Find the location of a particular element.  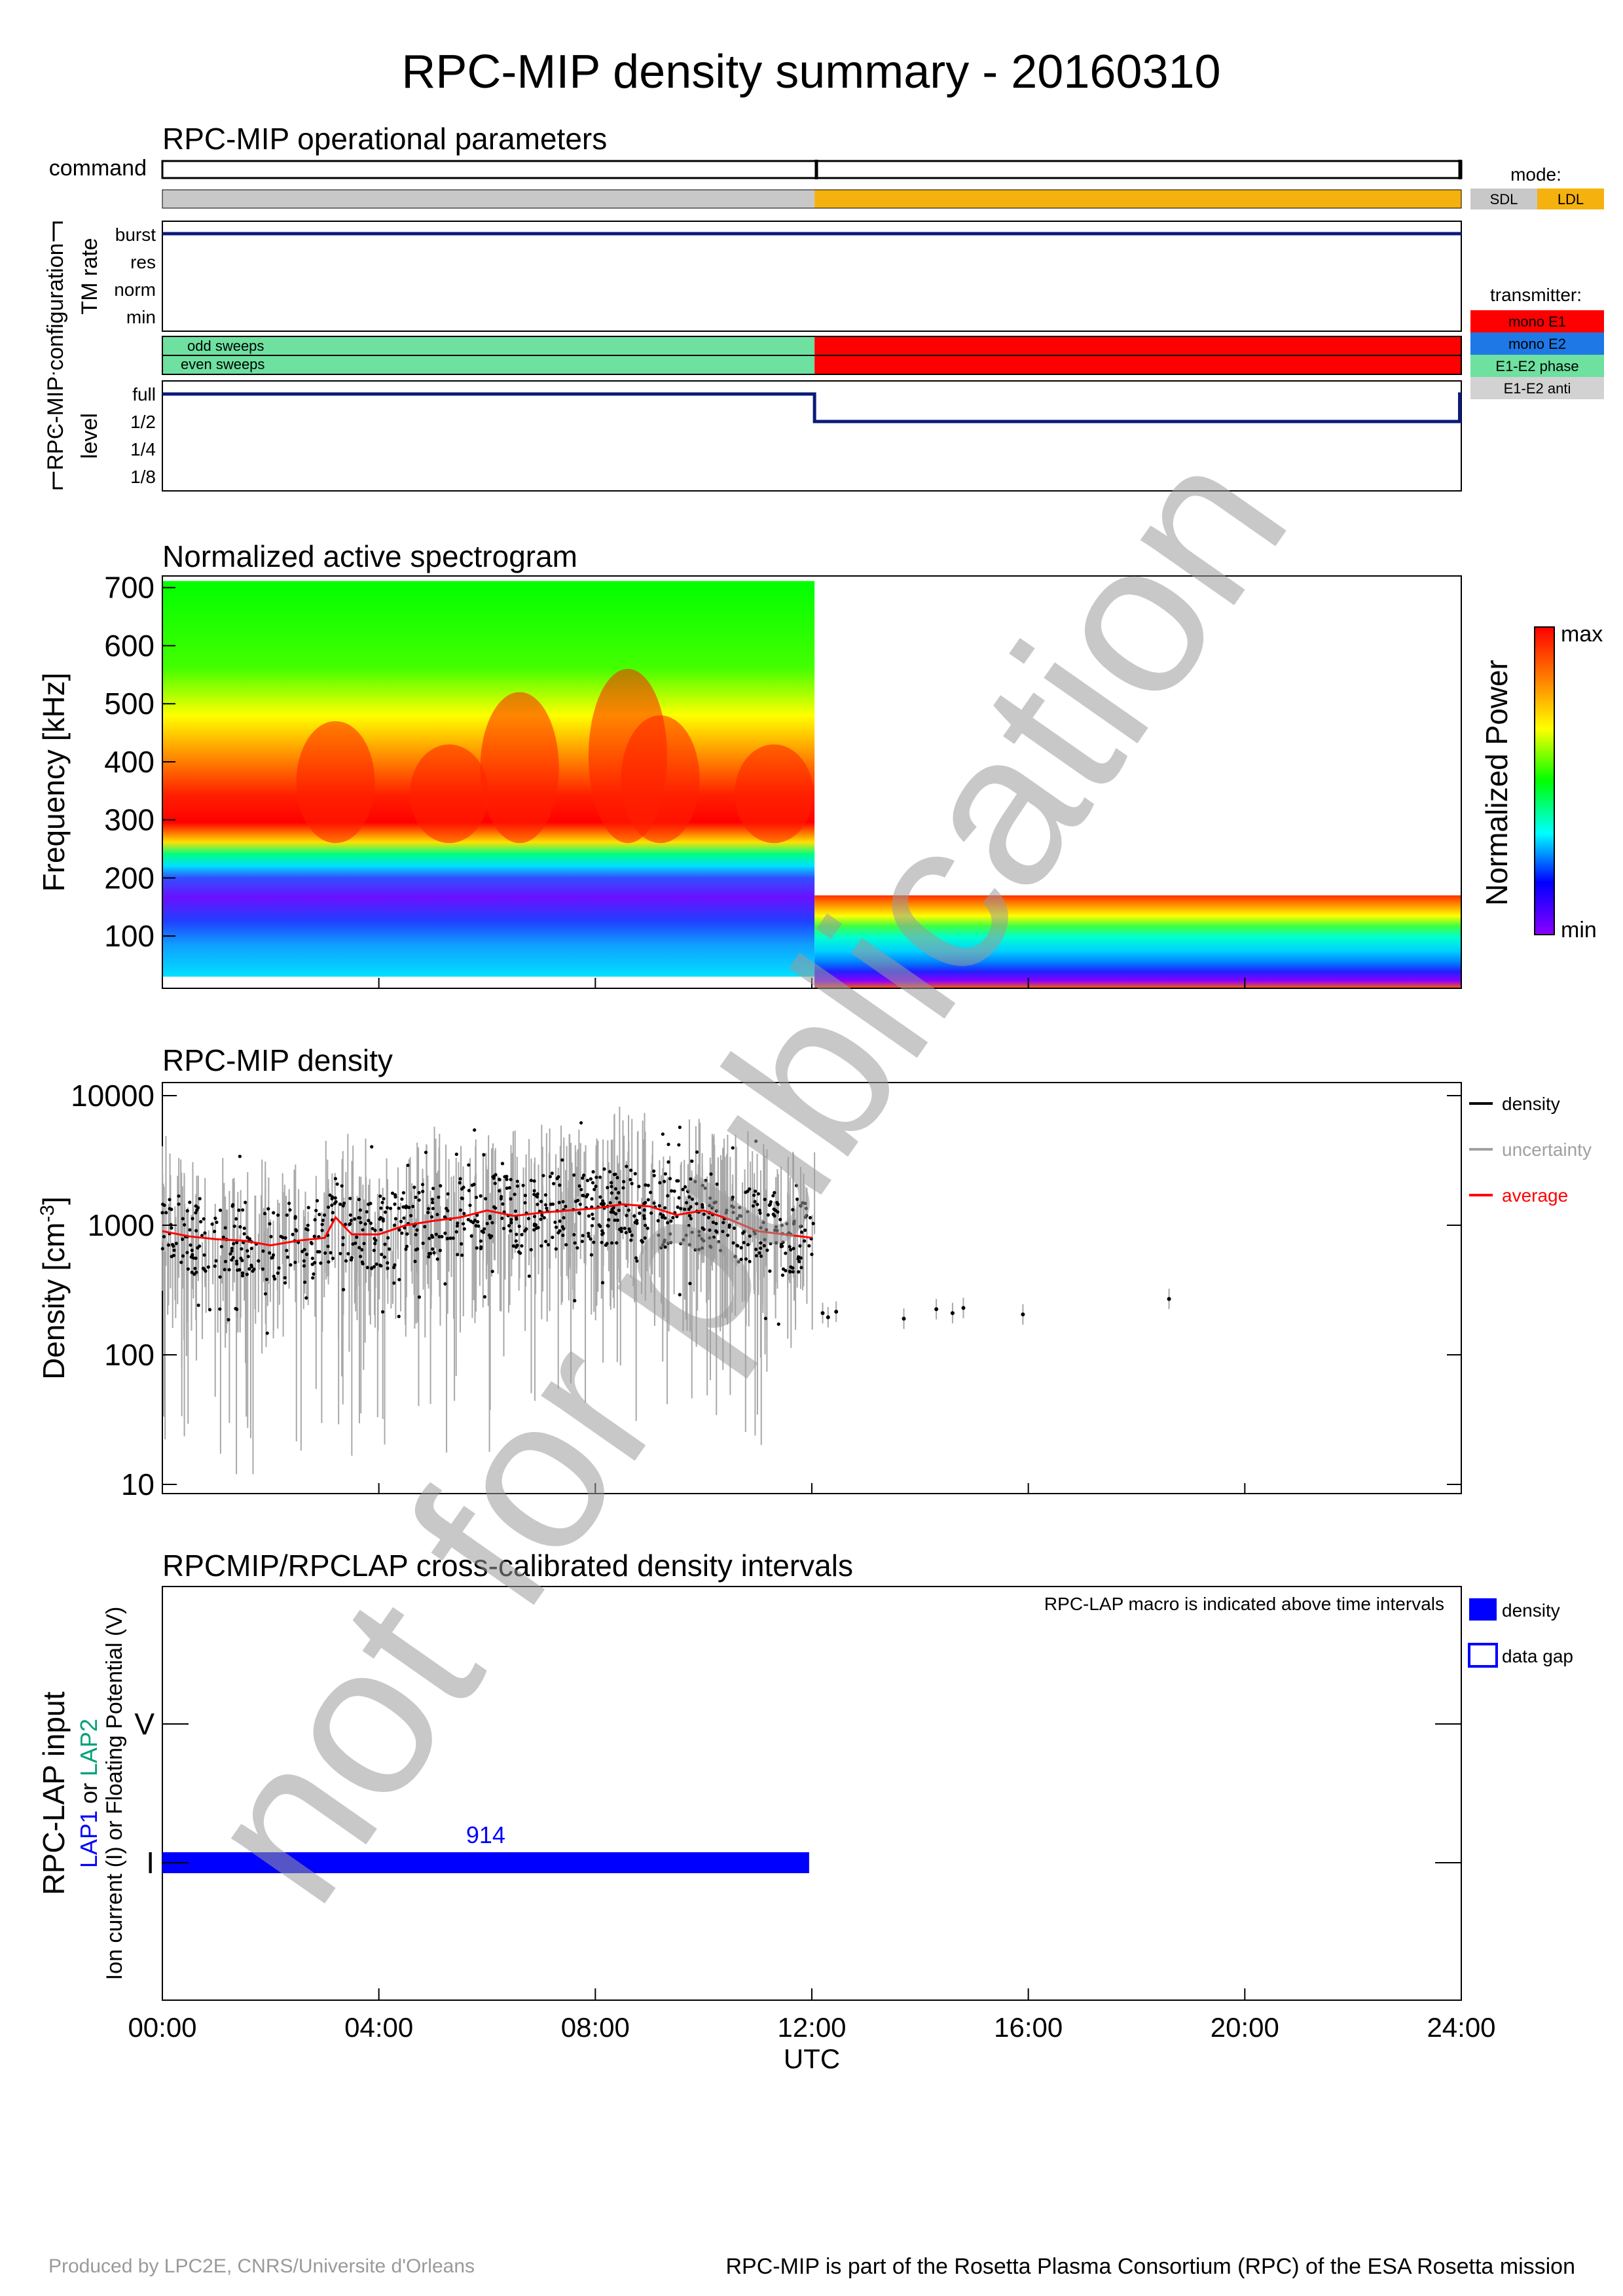

interval-xtick-label-0: 00:00 is located at coordinates (162, 2027).